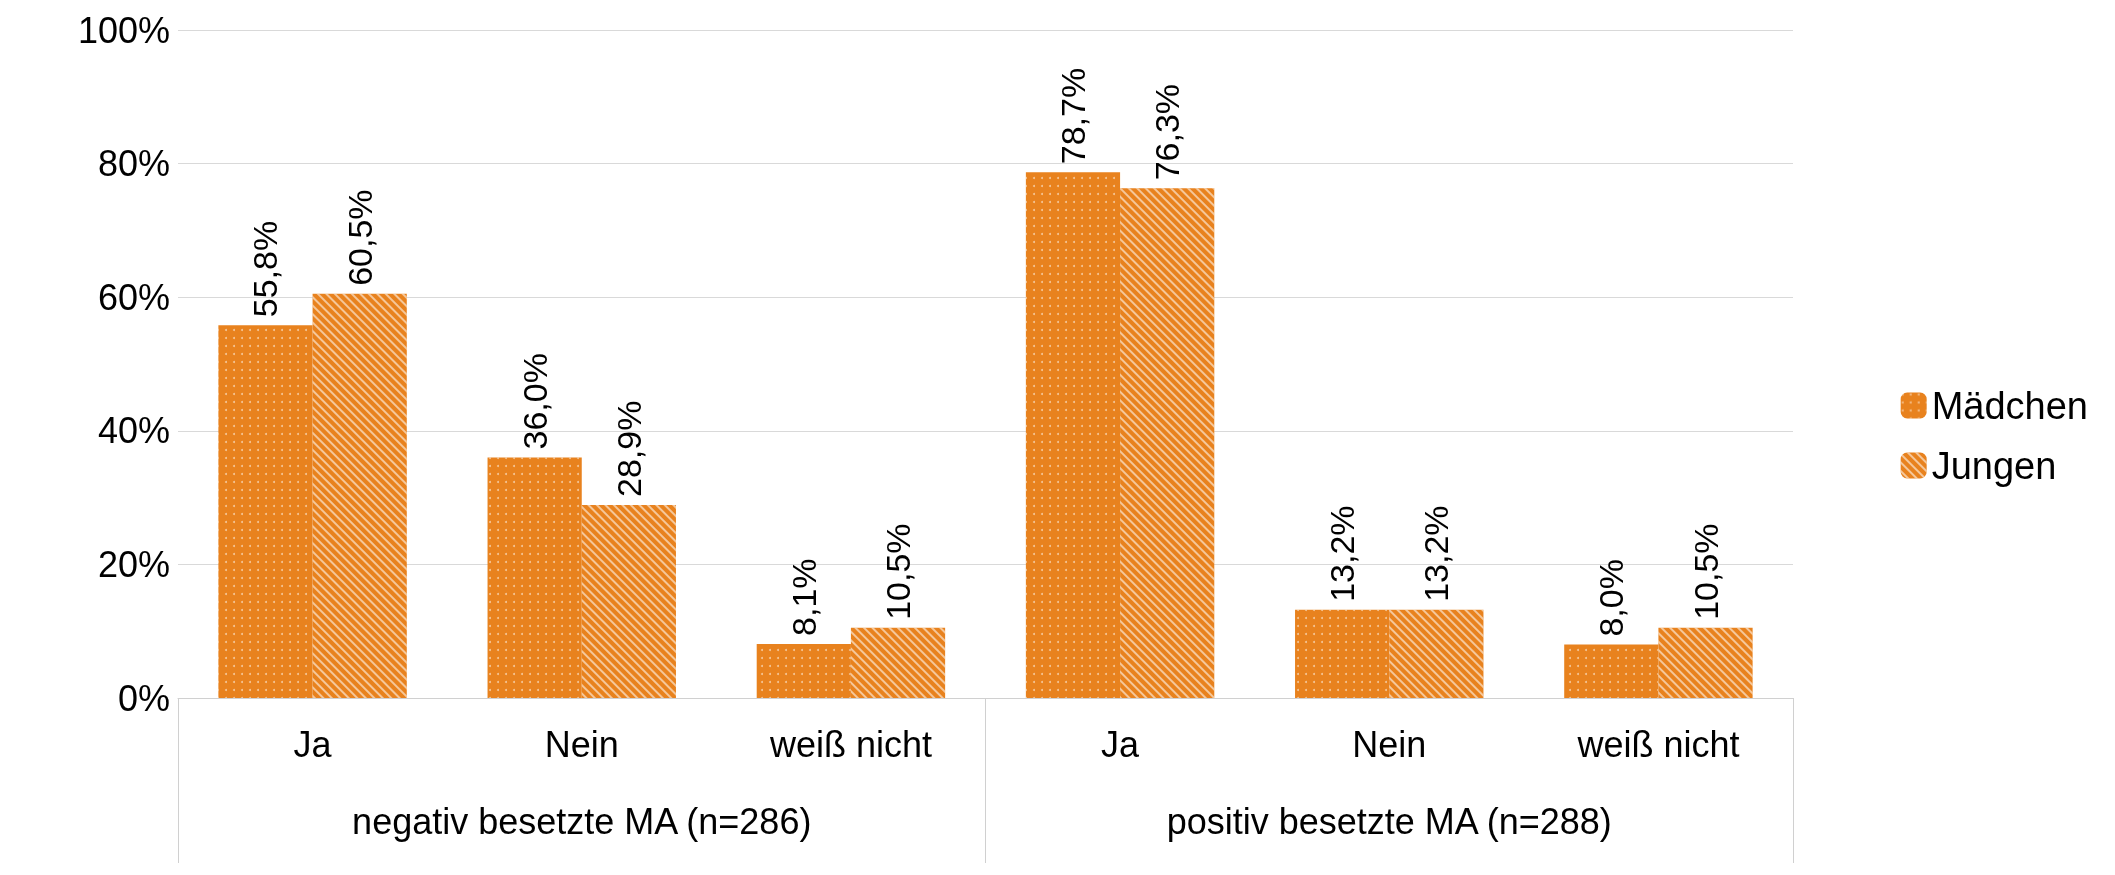 Image resolution: width=2115 pixels, height=875 pixels. I want to click on data-label: 76,3%, so click(1167, 132).